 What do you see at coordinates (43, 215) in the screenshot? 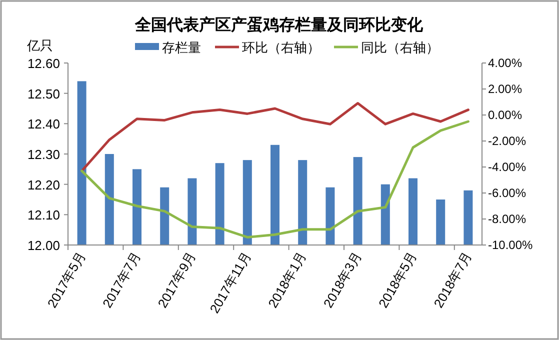
I see `y-tick-label: 12.10` at bounding box center [43, 215].